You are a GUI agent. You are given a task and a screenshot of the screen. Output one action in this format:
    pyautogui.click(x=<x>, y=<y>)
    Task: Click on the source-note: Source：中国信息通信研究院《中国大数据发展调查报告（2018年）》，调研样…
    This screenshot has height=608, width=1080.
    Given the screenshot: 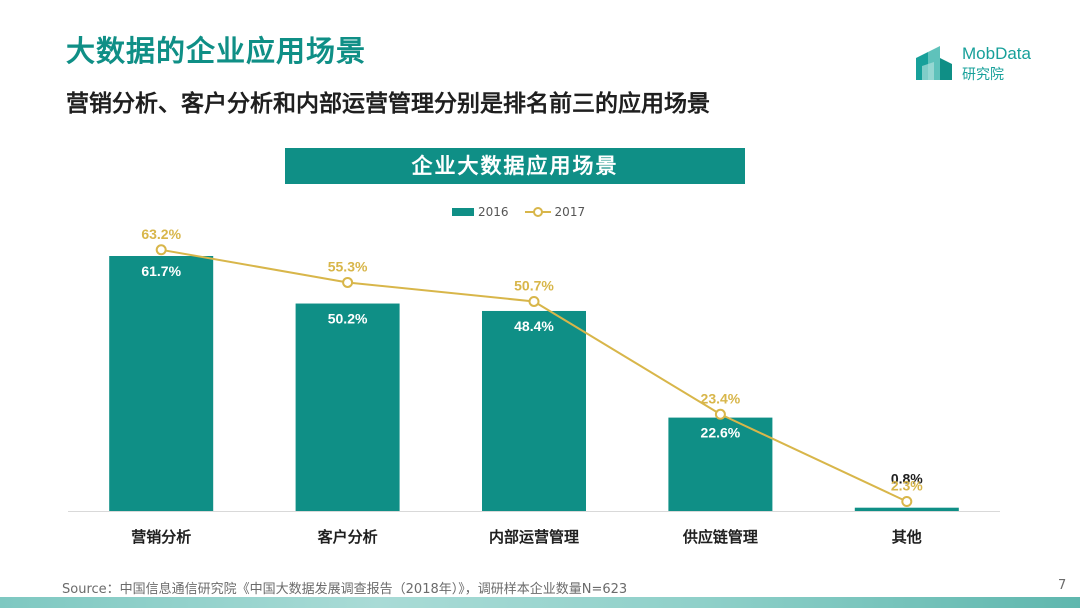 What is the action you would take?
    pyautogui.click(x=345, y=589)
    